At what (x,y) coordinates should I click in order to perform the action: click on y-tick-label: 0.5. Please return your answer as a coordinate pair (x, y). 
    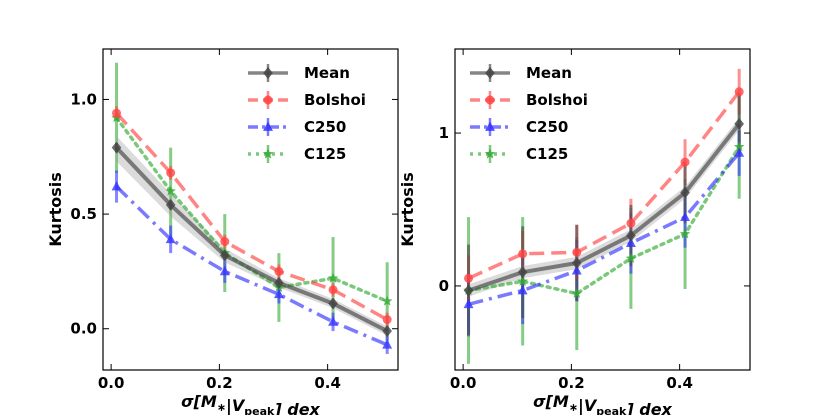
    Looking at the image, I should click on (83, 214).